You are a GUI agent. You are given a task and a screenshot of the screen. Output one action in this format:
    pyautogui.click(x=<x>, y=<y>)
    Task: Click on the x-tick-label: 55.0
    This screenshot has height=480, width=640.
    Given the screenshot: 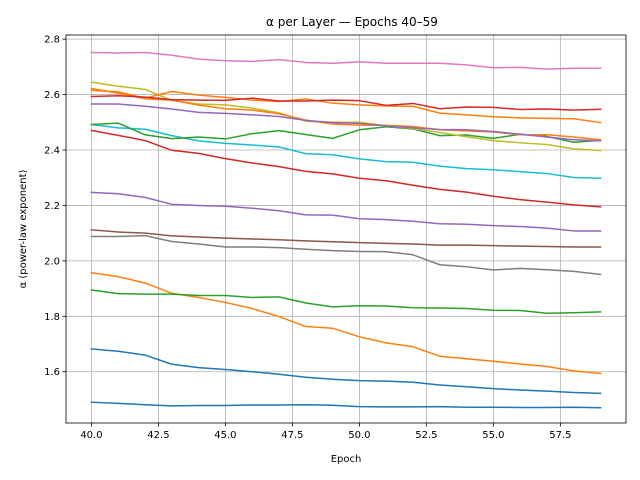 What is the action you would take?
    pyautogui.click(x=493, y=435)
    